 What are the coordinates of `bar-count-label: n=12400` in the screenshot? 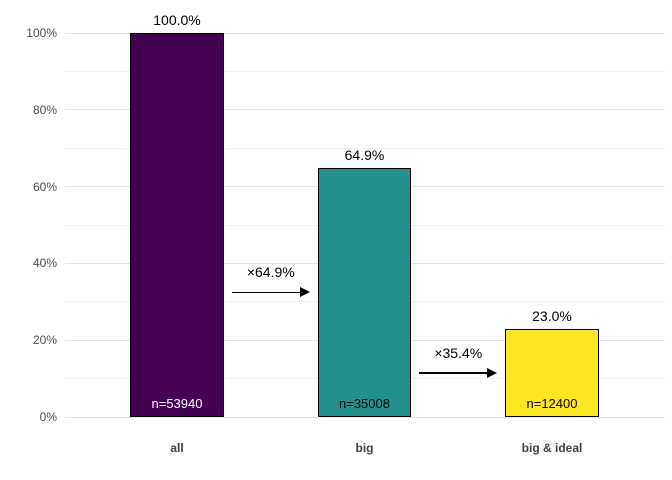 It's located at (552, 403).